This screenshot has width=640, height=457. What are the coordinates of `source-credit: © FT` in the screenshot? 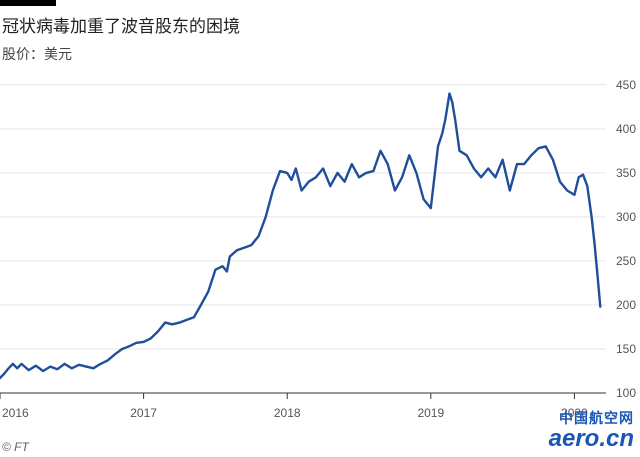 It's located at (15, 447).